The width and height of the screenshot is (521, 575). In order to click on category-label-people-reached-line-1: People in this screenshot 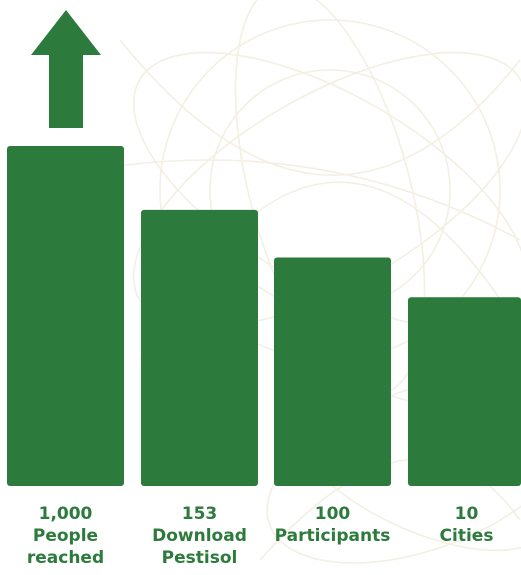, I will do `click(65, 536)`.